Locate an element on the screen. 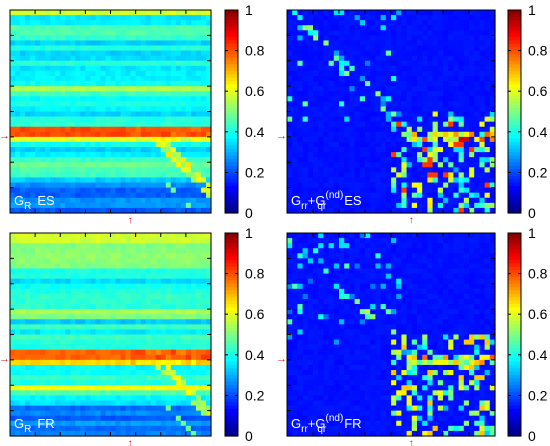 Image resolution: width=550 pixels, height=446 pixels. colorbar-step is located at coordinates (514, 194).